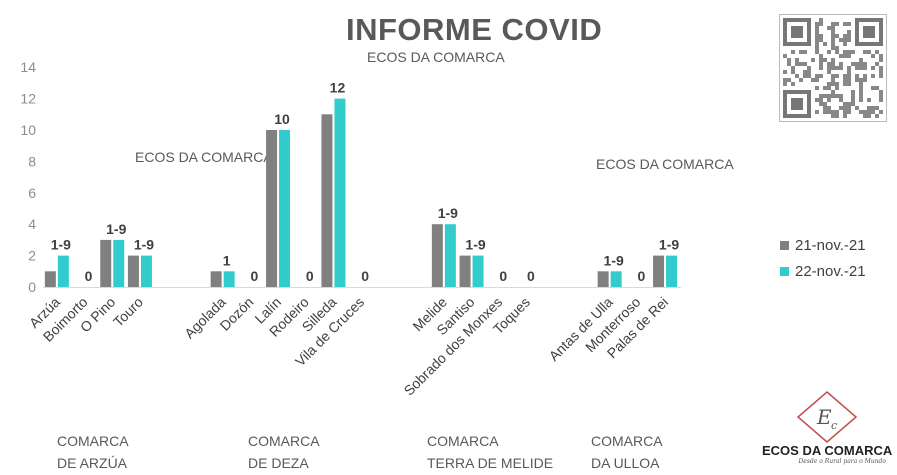 Image resolution: width=897 pixels, height=475 pixels. I want to click on y-tick-10: 10, so click(28, 130).